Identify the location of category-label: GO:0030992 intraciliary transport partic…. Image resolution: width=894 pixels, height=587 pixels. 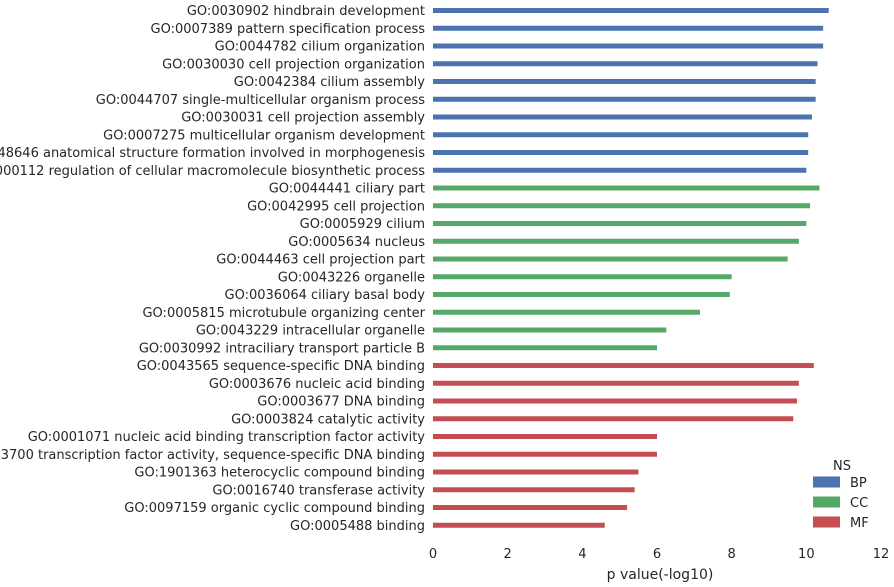
(282, 348).